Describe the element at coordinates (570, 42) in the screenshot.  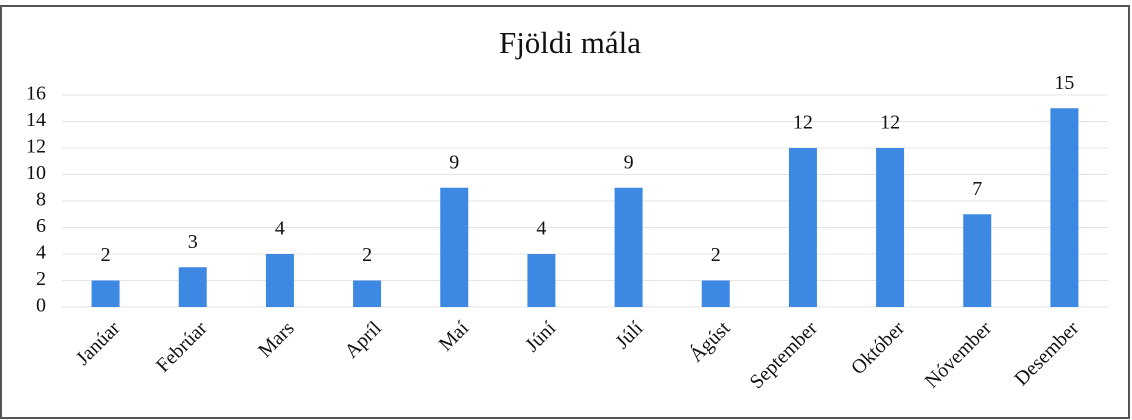
I see `chart-title: Fjöldi mála` at that location.